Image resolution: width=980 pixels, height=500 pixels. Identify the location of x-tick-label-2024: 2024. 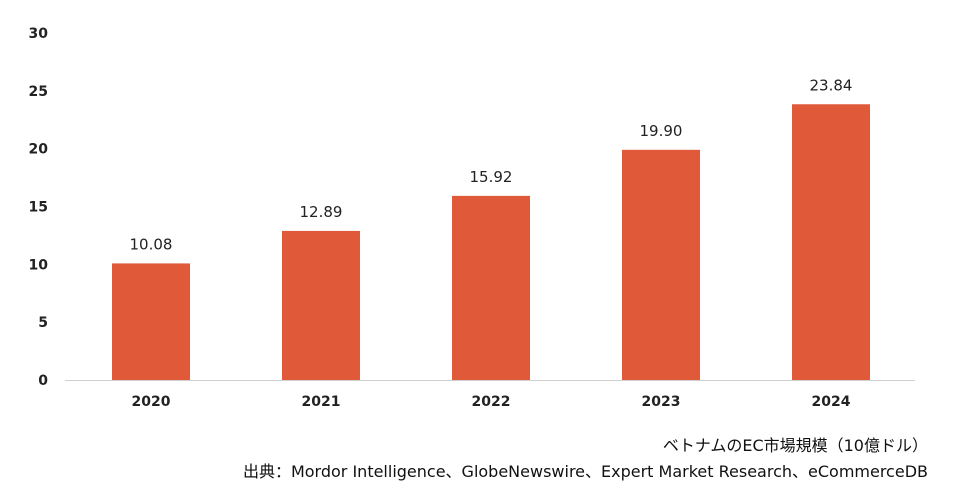
(831, 402).